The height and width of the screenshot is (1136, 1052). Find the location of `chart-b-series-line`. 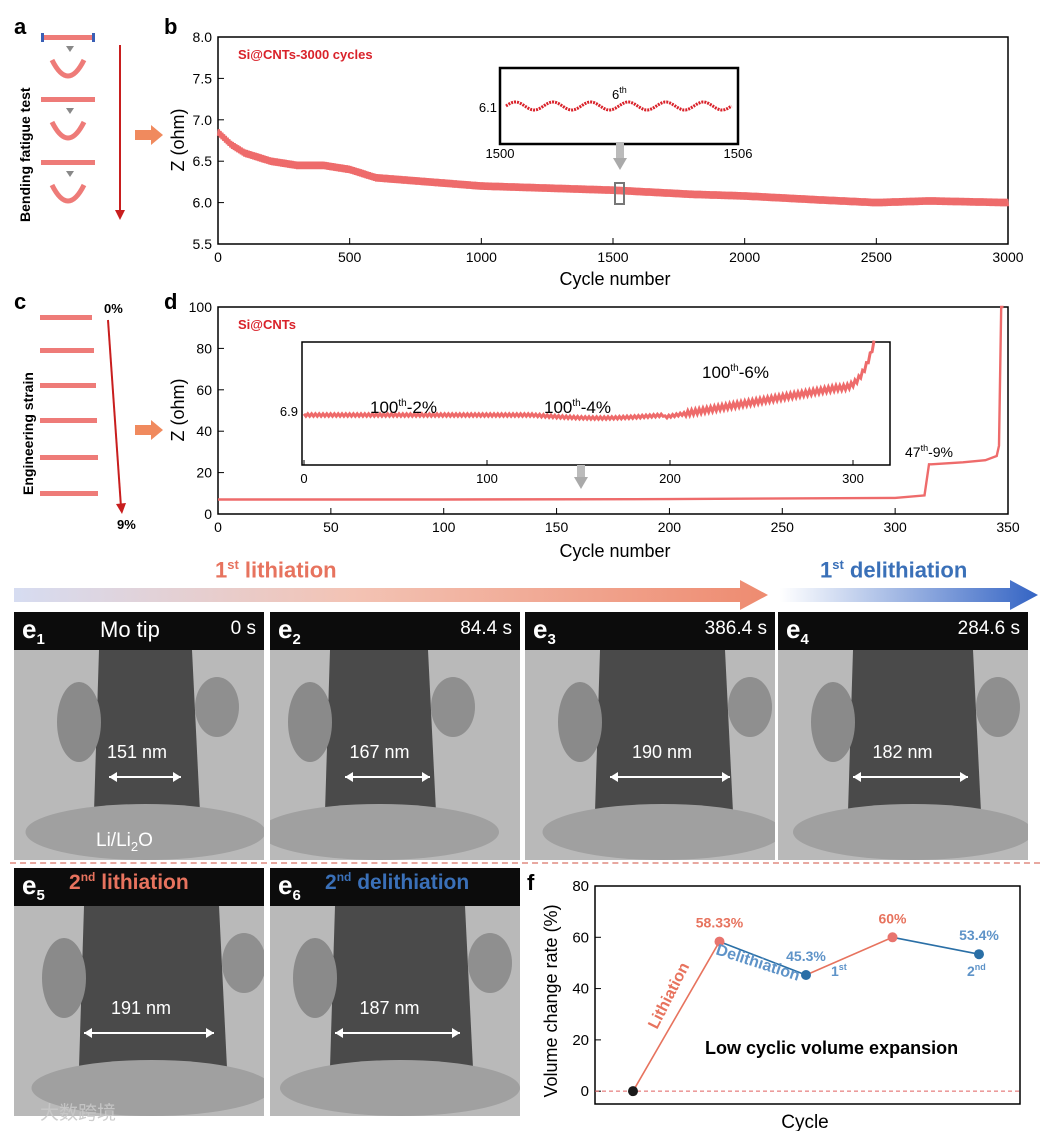

chart-b-series-line is located at coordinates (613, 168).